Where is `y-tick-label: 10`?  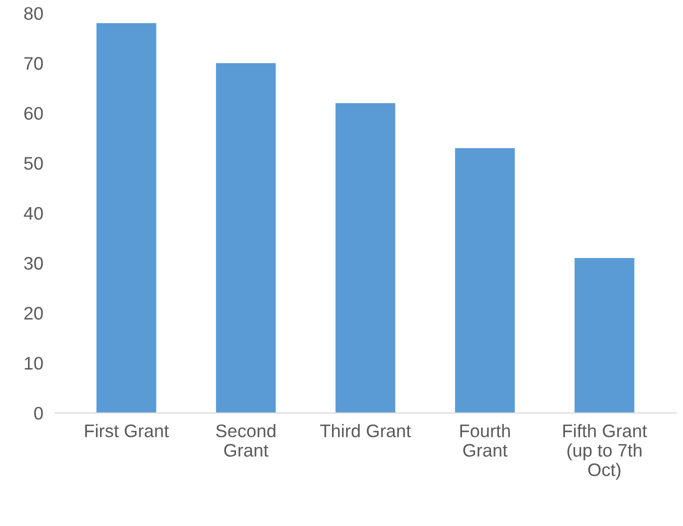 y-tick-label: 10 is located at coordinates (33, 363).